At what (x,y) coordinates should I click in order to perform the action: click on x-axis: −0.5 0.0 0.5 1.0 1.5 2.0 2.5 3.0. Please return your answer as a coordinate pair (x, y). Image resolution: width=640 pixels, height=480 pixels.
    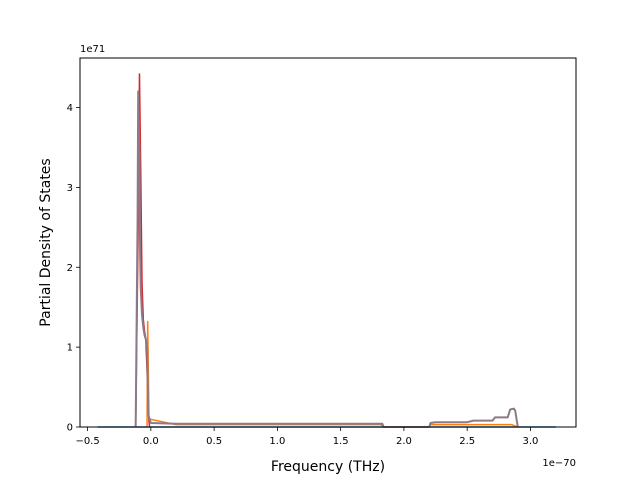
    Looking at the image, I should click on (306, 437).